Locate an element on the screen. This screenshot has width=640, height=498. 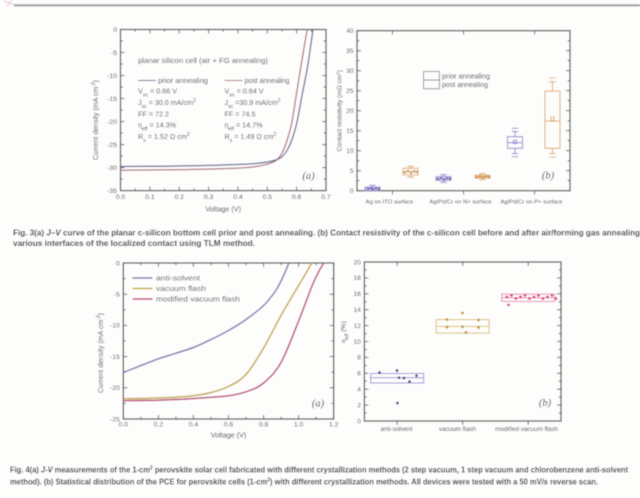
svg-text: Ag on ITO surface is located at coordinates (390, 203).